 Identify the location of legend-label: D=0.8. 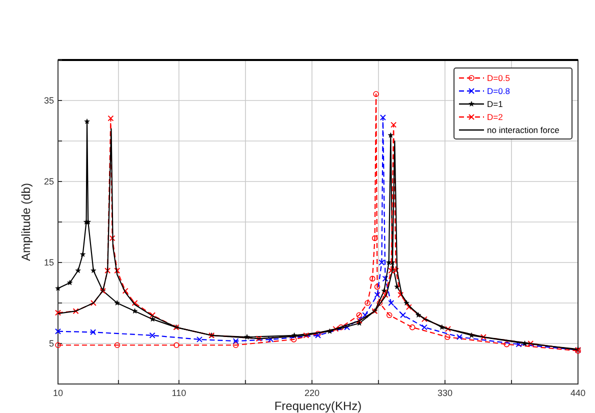
(498, 91).